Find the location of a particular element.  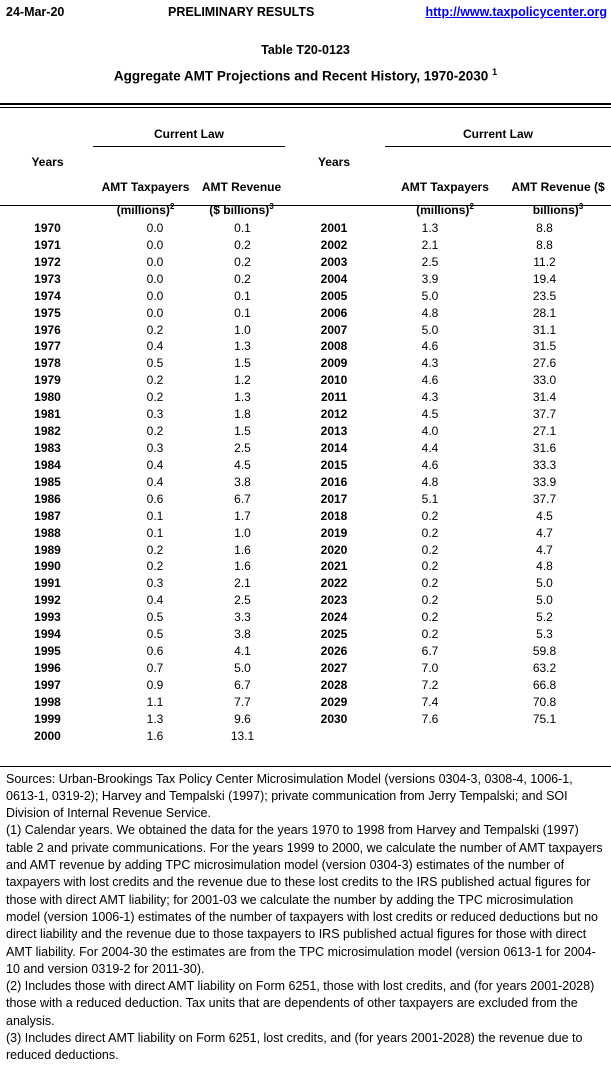

amt-revenue-cell: 28.1 is located at coordinates (544, 312).